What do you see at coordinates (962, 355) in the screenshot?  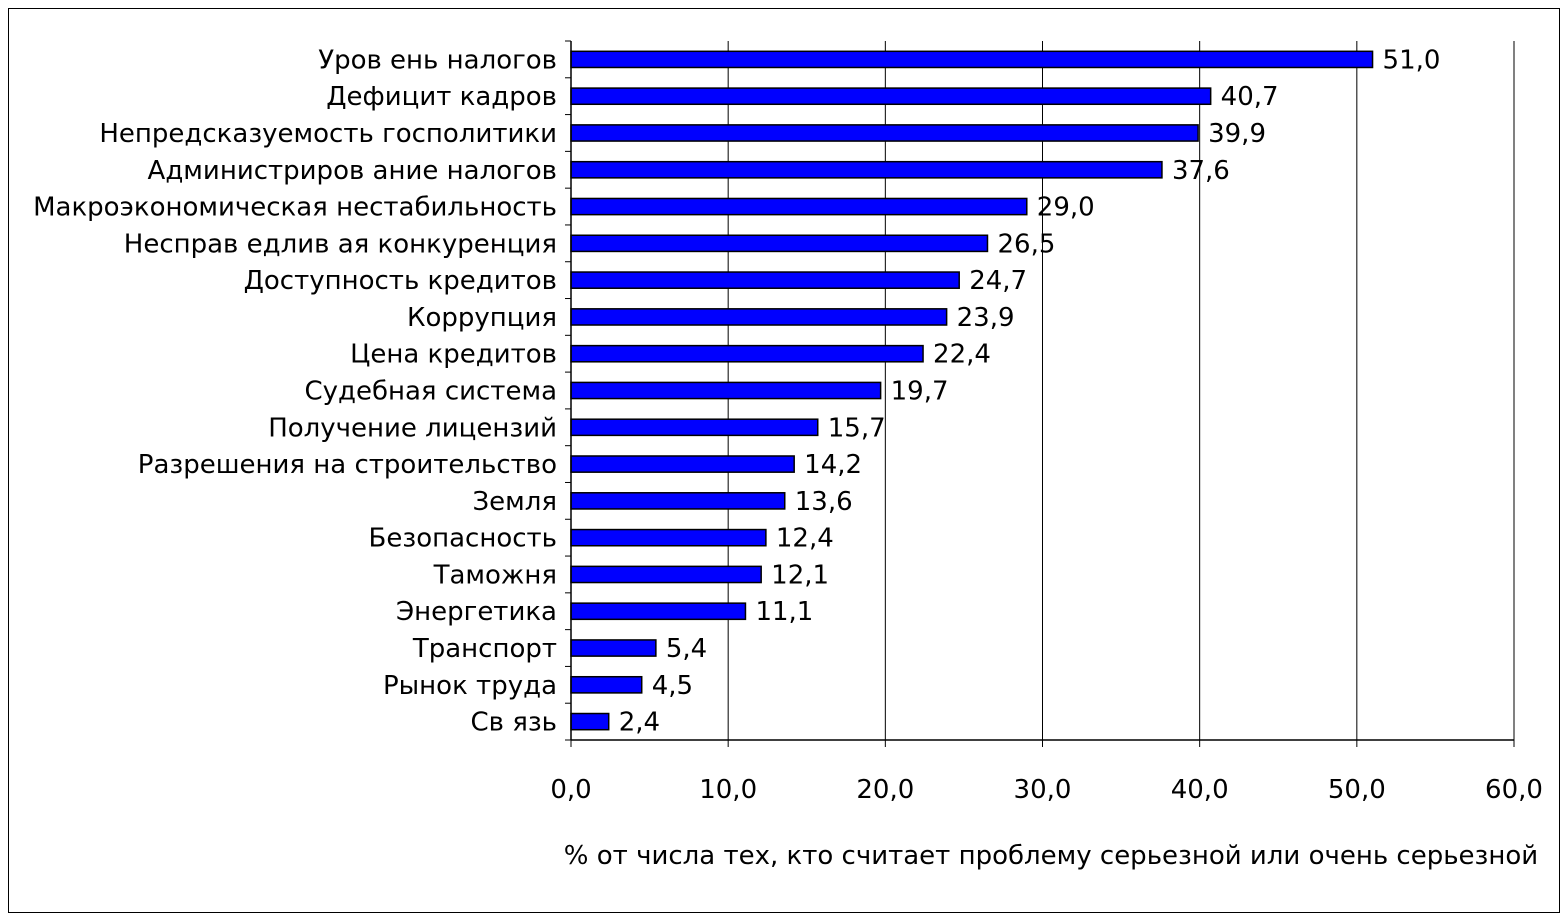 I see `value-label: 22,4` at bounding box center [962, 355].